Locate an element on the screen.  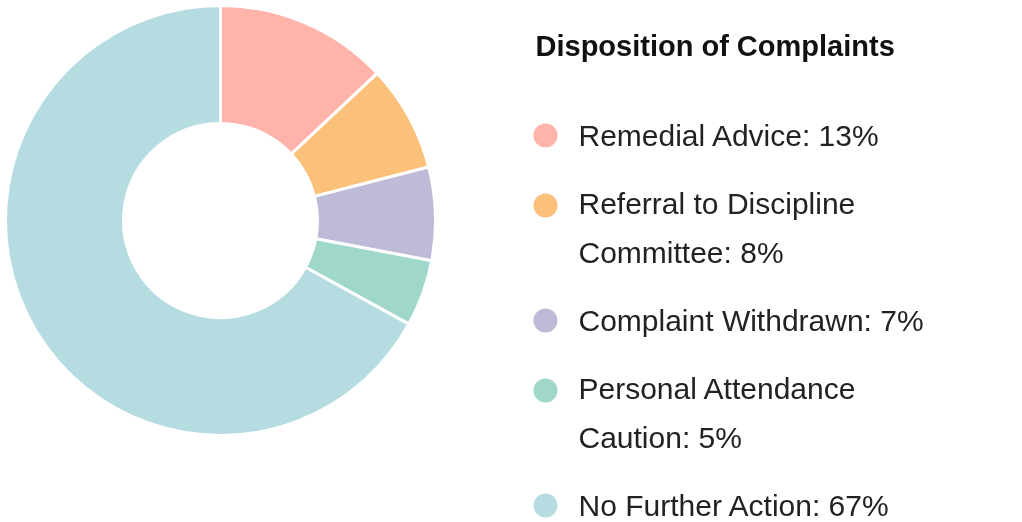
legend-label: Complaint Withdrawn: 7% is located at coordinates (751, 320).